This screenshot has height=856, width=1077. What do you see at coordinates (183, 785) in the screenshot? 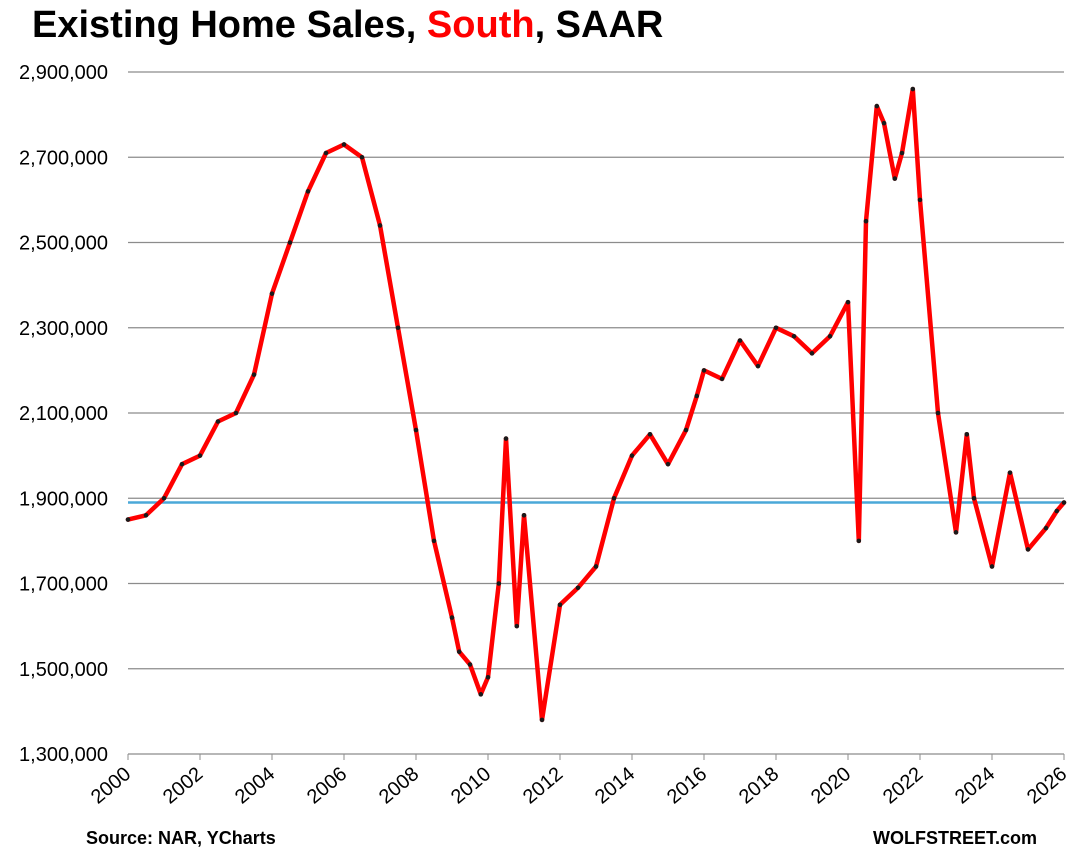
I see `x-tick-label: 2002` at bounding box center [183, 785].